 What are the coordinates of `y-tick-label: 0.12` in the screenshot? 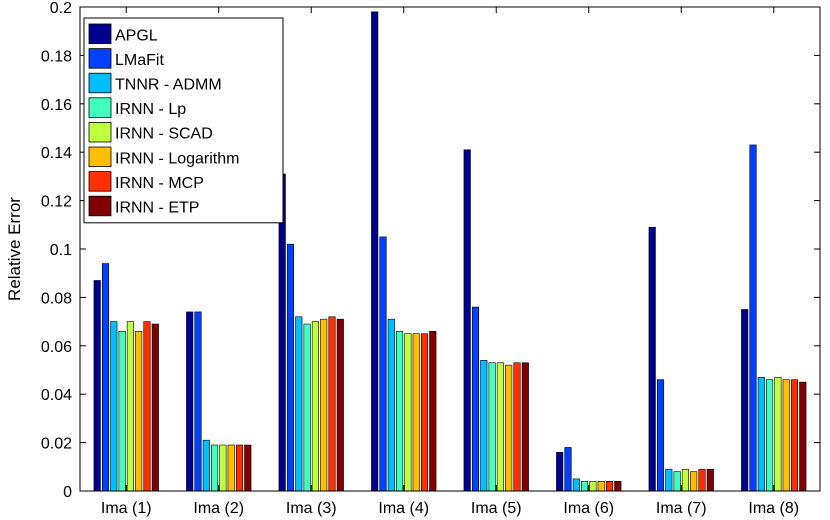 It's located at (56, 202).